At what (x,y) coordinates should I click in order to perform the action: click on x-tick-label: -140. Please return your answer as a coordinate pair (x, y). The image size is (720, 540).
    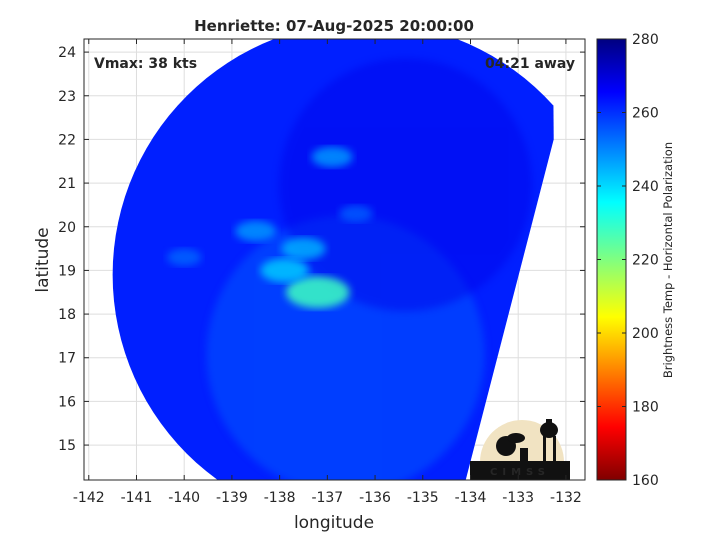
    Looking at the image, I should click on (184, 498).